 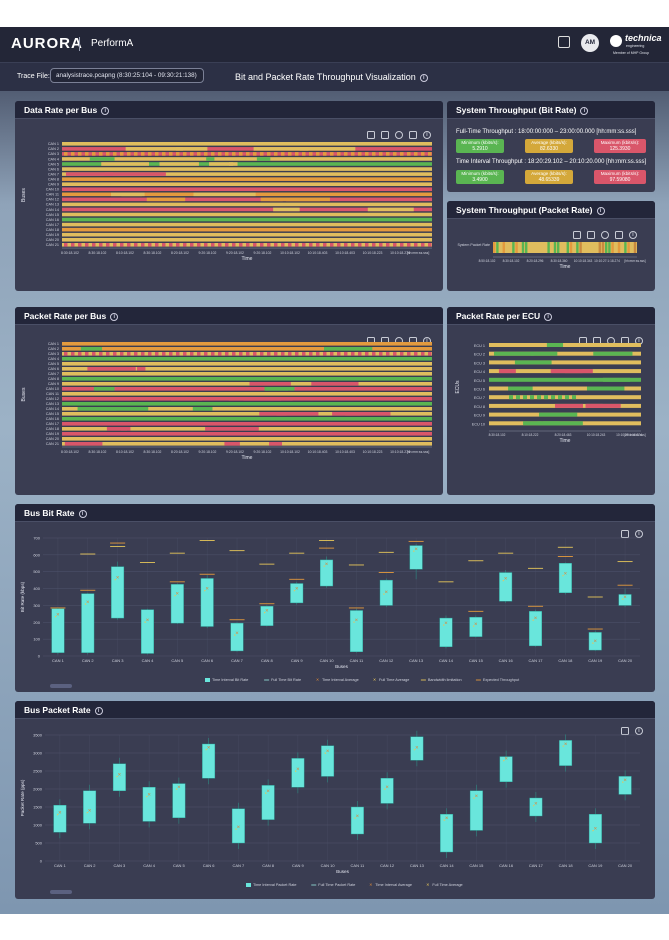 What do you see at coordinates (551, 110) in the screenshot?
I see `system-bit-header: System Throughput (Bit Rate) i` at bounding box center [551, 110].